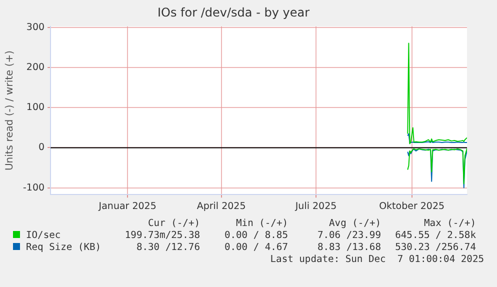 Image resolution: width=497 pixels, height=287 pixels. What do you see at coordinates (34, 188) in the screenshot?
I see `y-tick-label: -100` at bounding box center [34, 188].